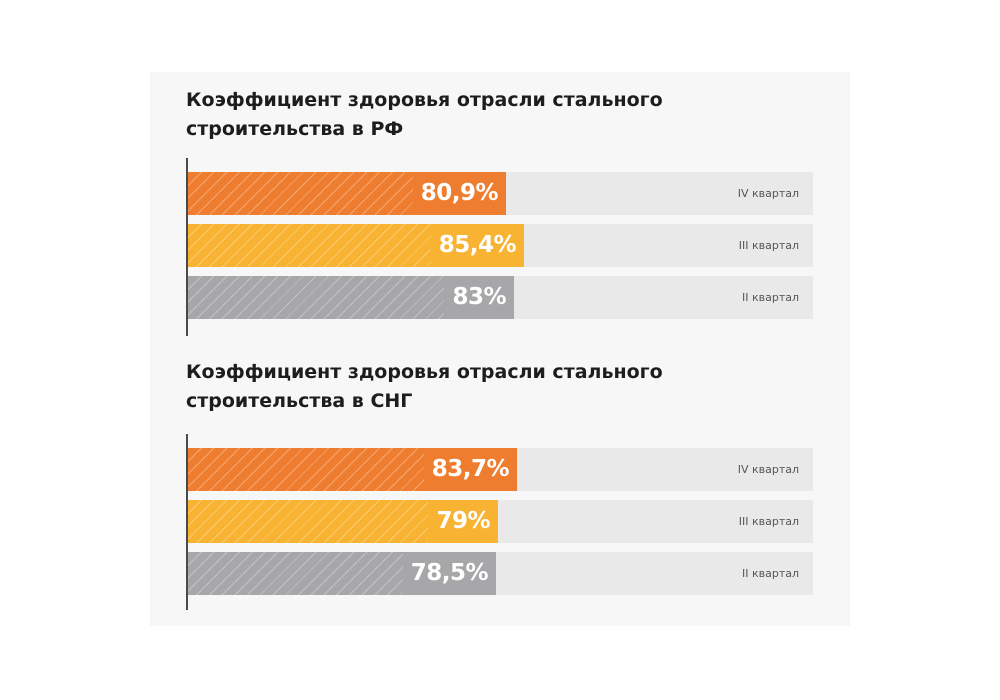  Describe the element at coordinates (463, 521) in the screenshot. I see `value-label: 79%` at that location.